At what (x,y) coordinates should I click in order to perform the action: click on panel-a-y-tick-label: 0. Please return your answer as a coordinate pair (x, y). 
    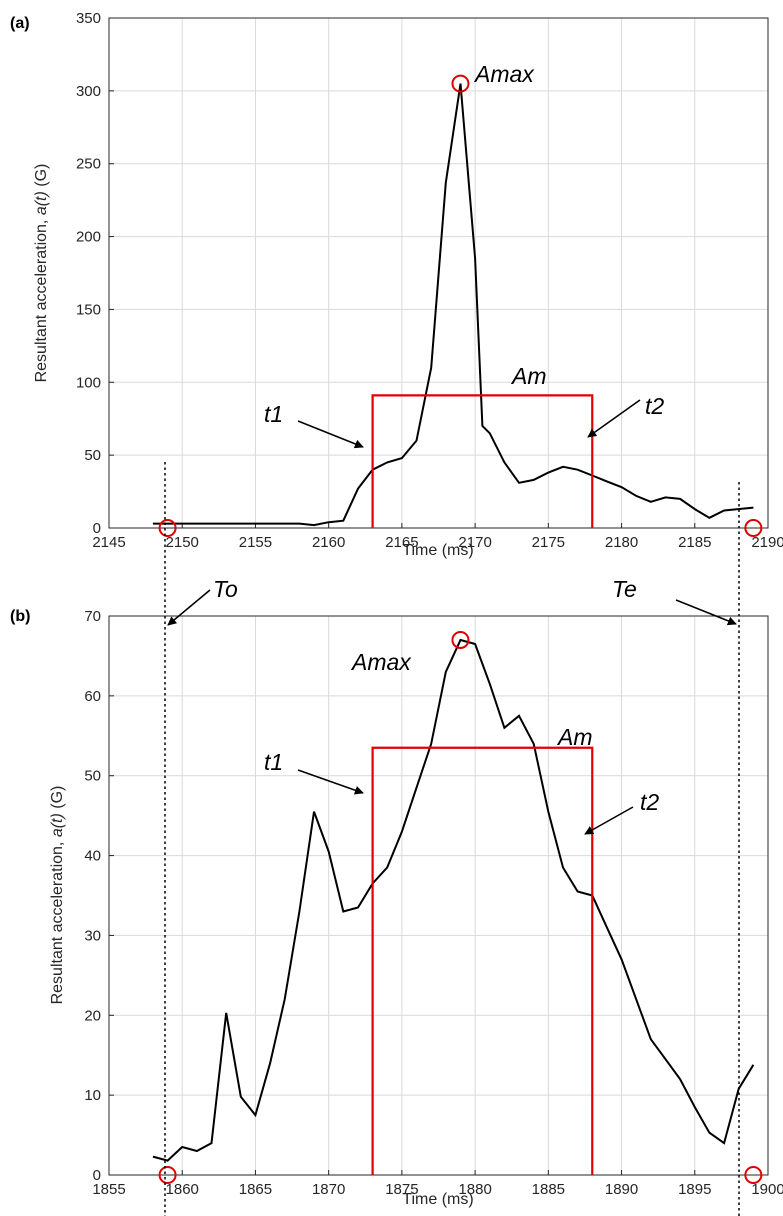
    Looking at the image, I should click on (97, 528).